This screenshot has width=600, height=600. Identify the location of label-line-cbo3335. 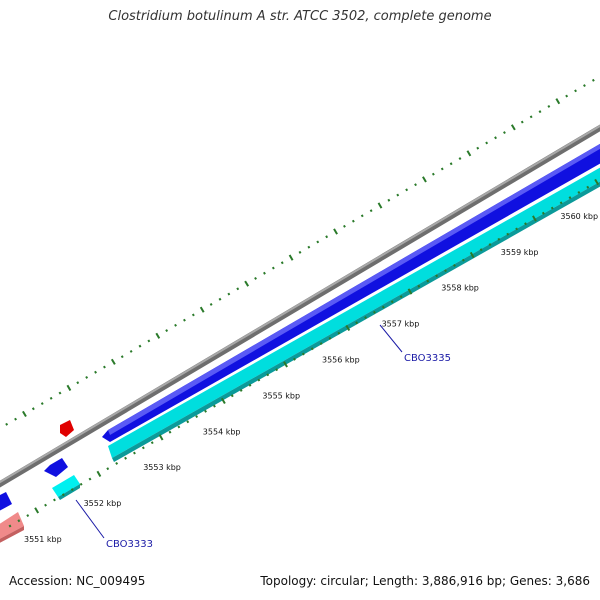
(391, 338).